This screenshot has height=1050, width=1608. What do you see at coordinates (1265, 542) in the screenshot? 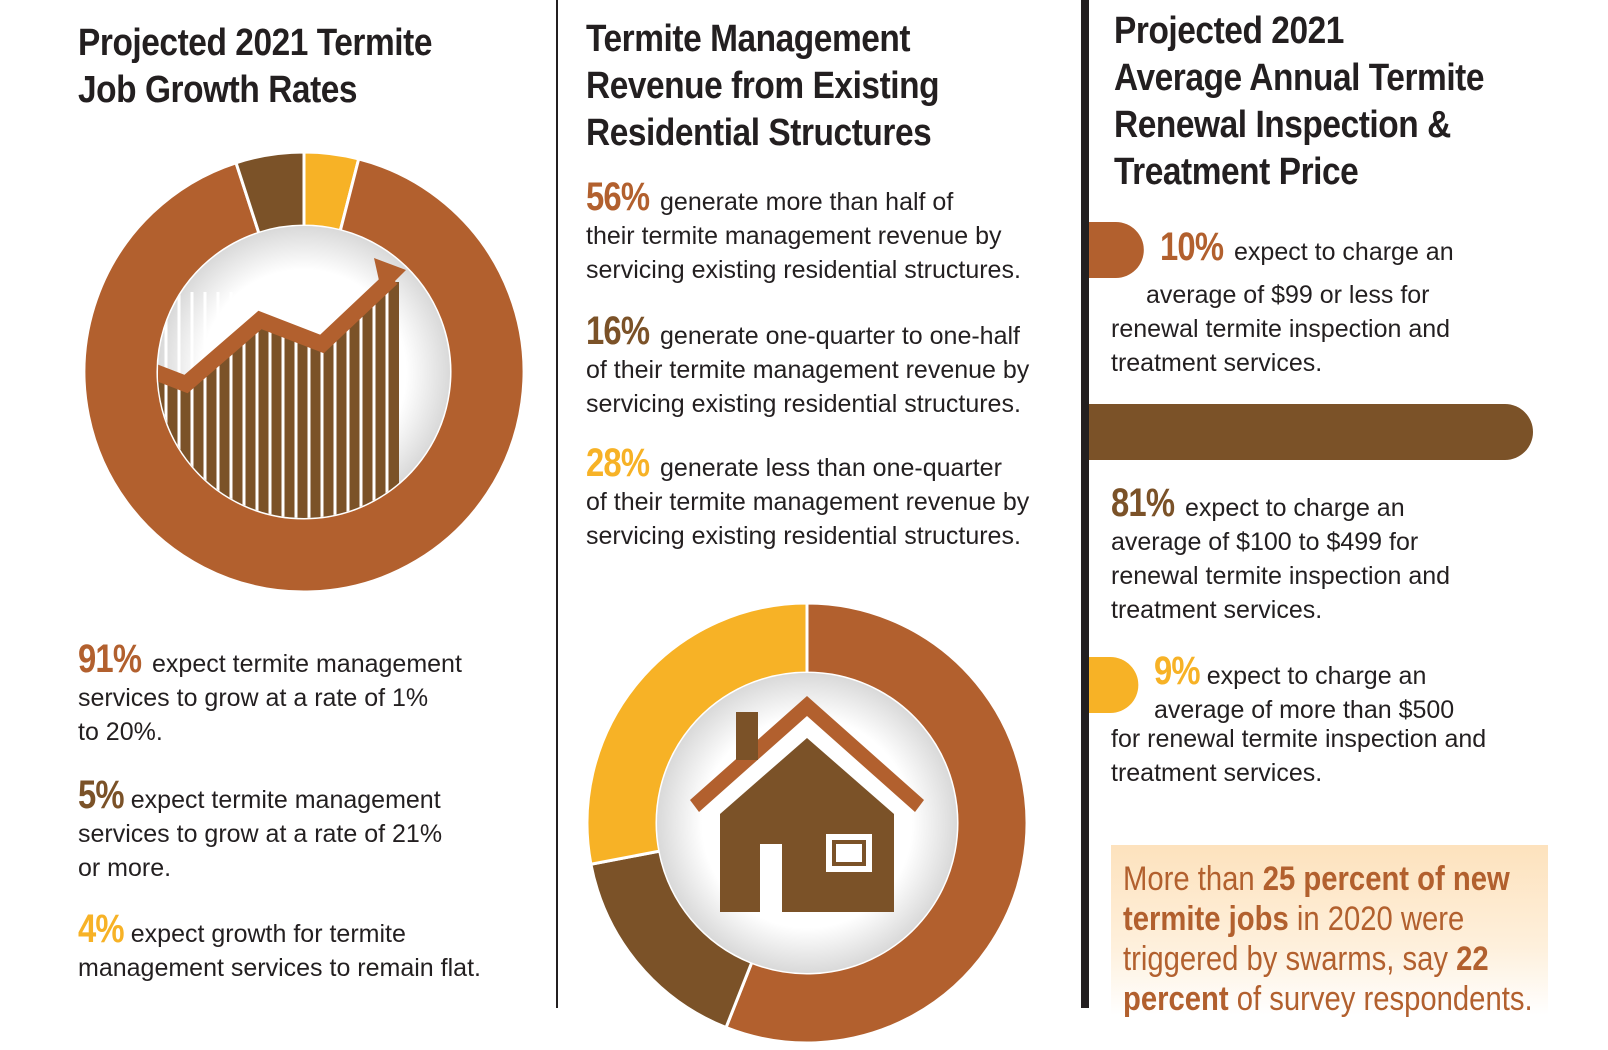
I see `stat-text: average of $100 to $499 for` at bounding box center [1265, 542].